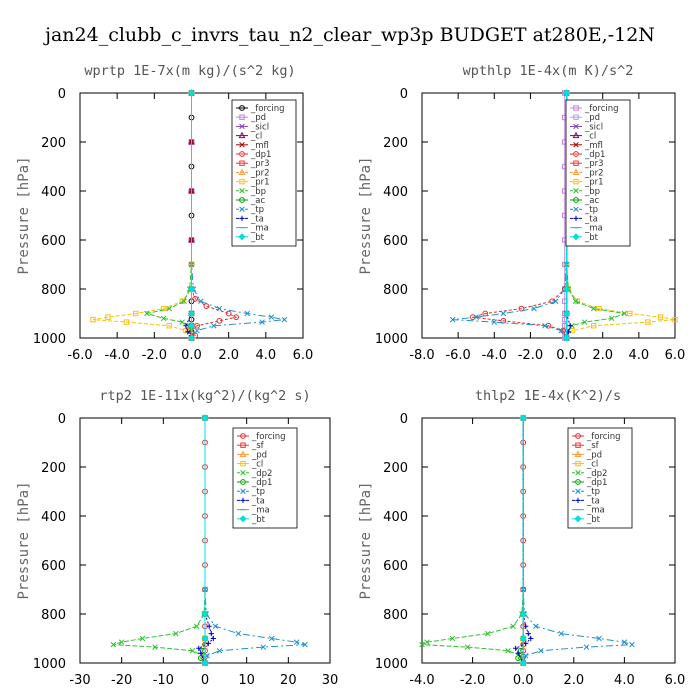 Image resolution: width=700 pixels, height=700 pixels. Describe the element at coordinates (577, 540) in the screenshot. I see `series-tp` at that location.